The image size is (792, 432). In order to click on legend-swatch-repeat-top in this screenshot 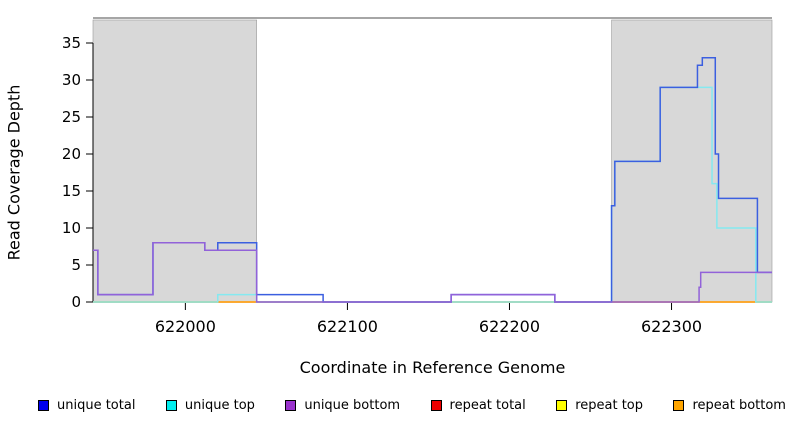, I will do `click(562, 405)`.